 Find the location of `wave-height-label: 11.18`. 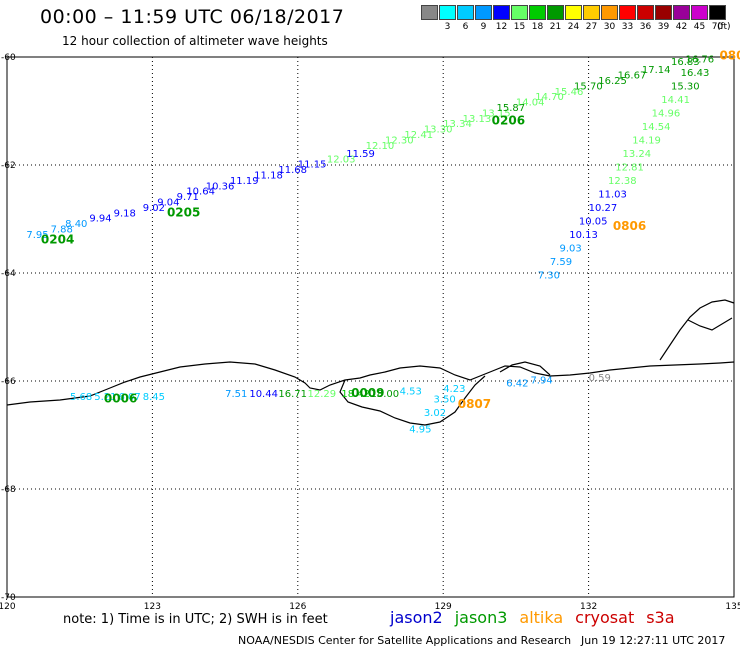

wave-height-label: 11.18 is located at coordinates (268, 176).